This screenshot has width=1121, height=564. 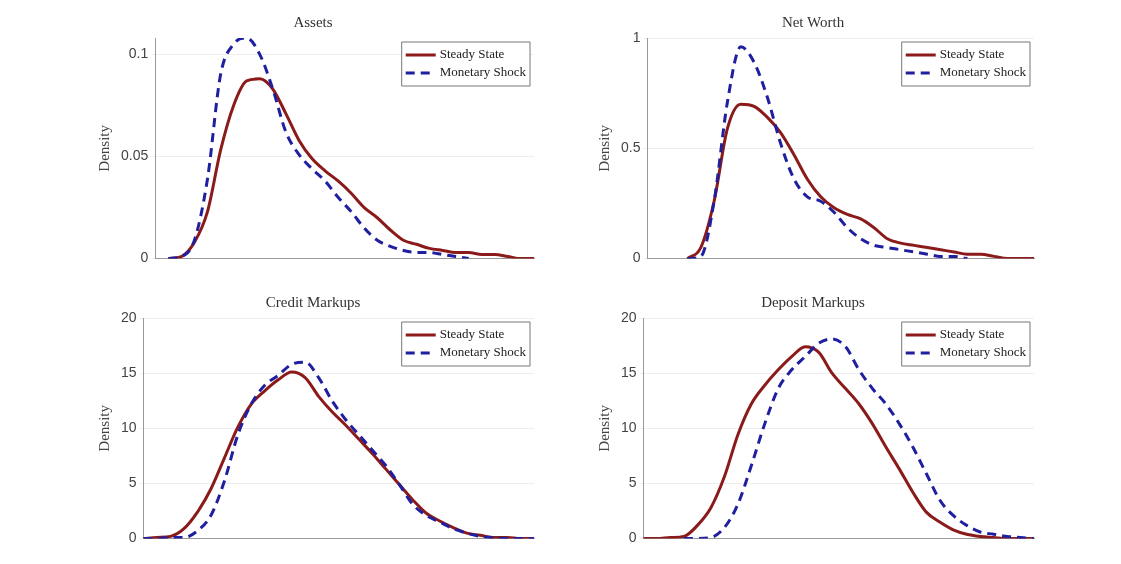 I want to click on y-tick-label: 0.1, so click(x=138, y=53).